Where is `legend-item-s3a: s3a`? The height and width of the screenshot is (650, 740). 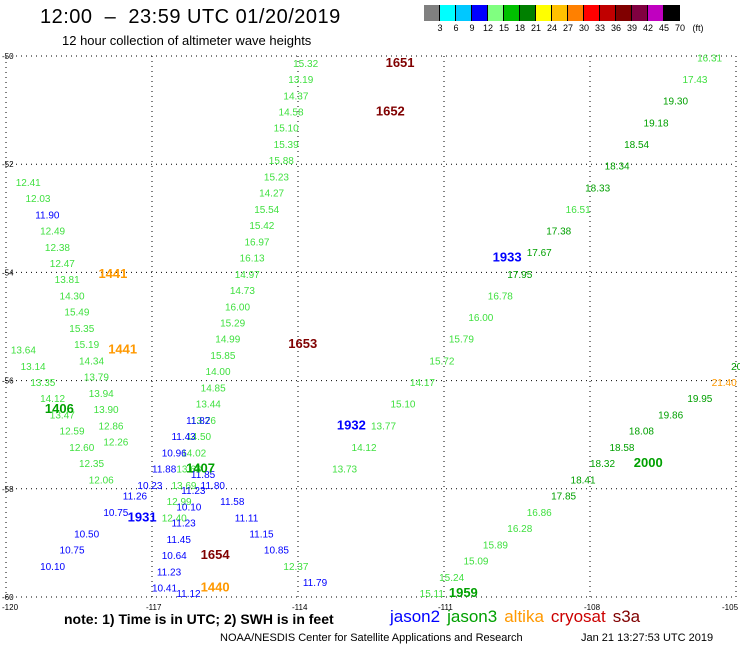 legend-item-s3a: s3a is located at coordinates (626, 616).